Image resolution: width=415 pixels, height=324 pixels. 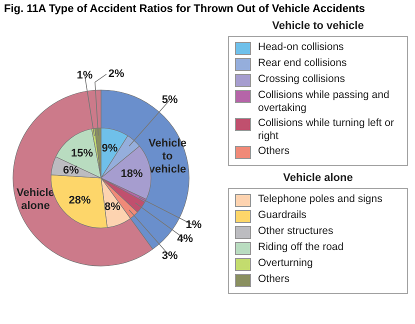 I want to click on legend-label: Other structures, so click(x=296, y=231).